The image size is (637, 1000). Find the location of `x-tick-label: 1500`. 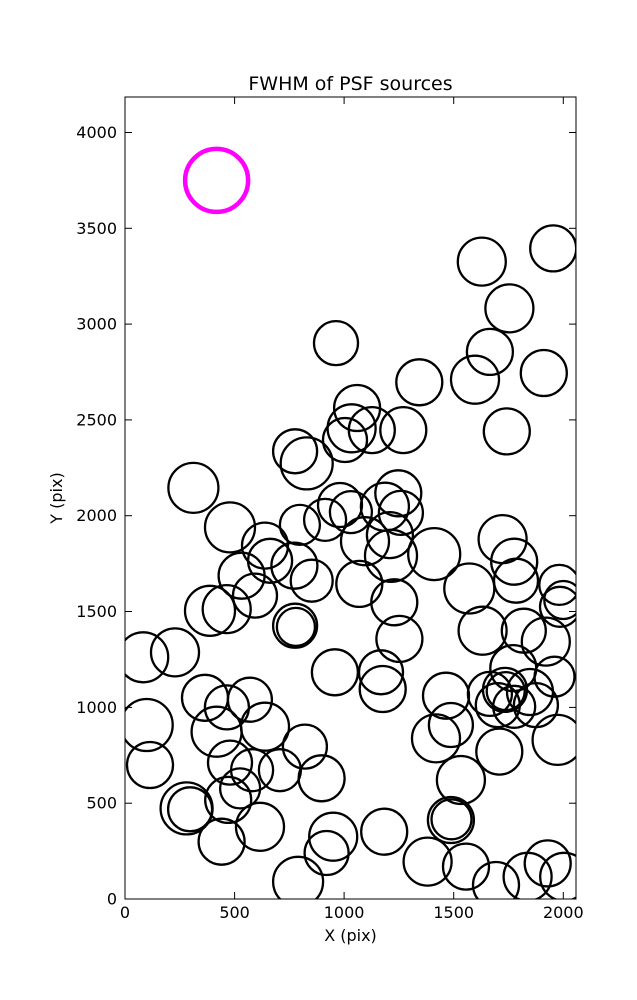

x-tick-label: 1500 is located at coordinates (453, 912).